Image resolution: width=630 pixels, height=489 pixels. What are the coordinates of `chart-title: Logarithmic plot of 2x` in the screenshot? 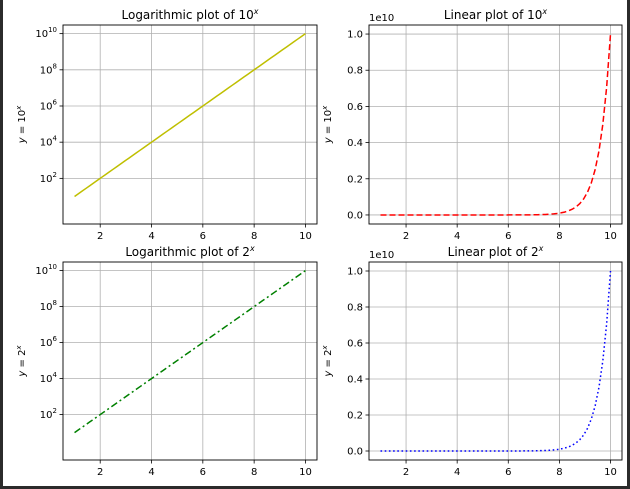 It's located at (190, 251).